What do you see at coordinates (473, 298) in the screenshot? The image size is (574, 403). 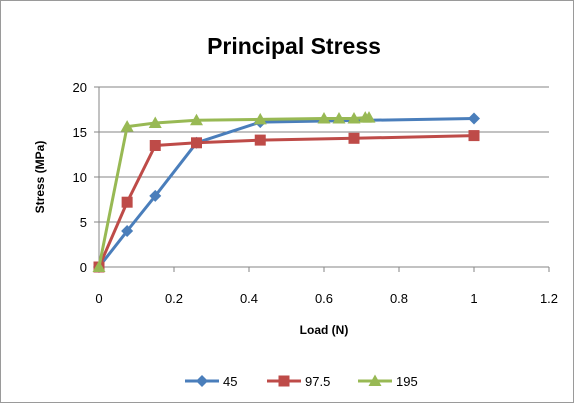 I see `x-tick-label: 1` at bounding box center [473, 298].